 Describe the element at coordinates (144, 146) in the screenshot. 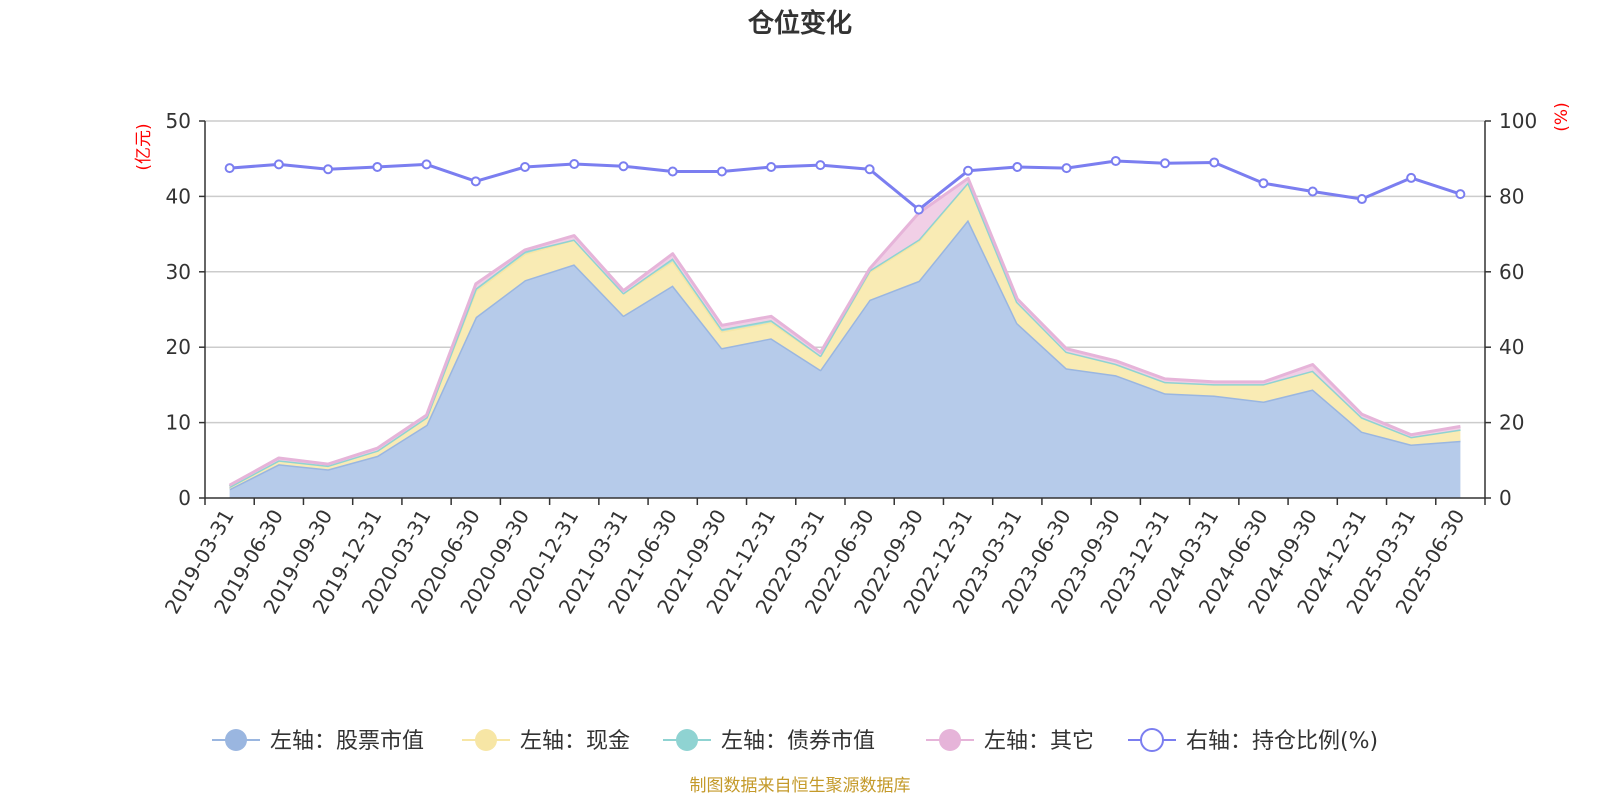

I see `left-axis-name: (亿元)` at that location.